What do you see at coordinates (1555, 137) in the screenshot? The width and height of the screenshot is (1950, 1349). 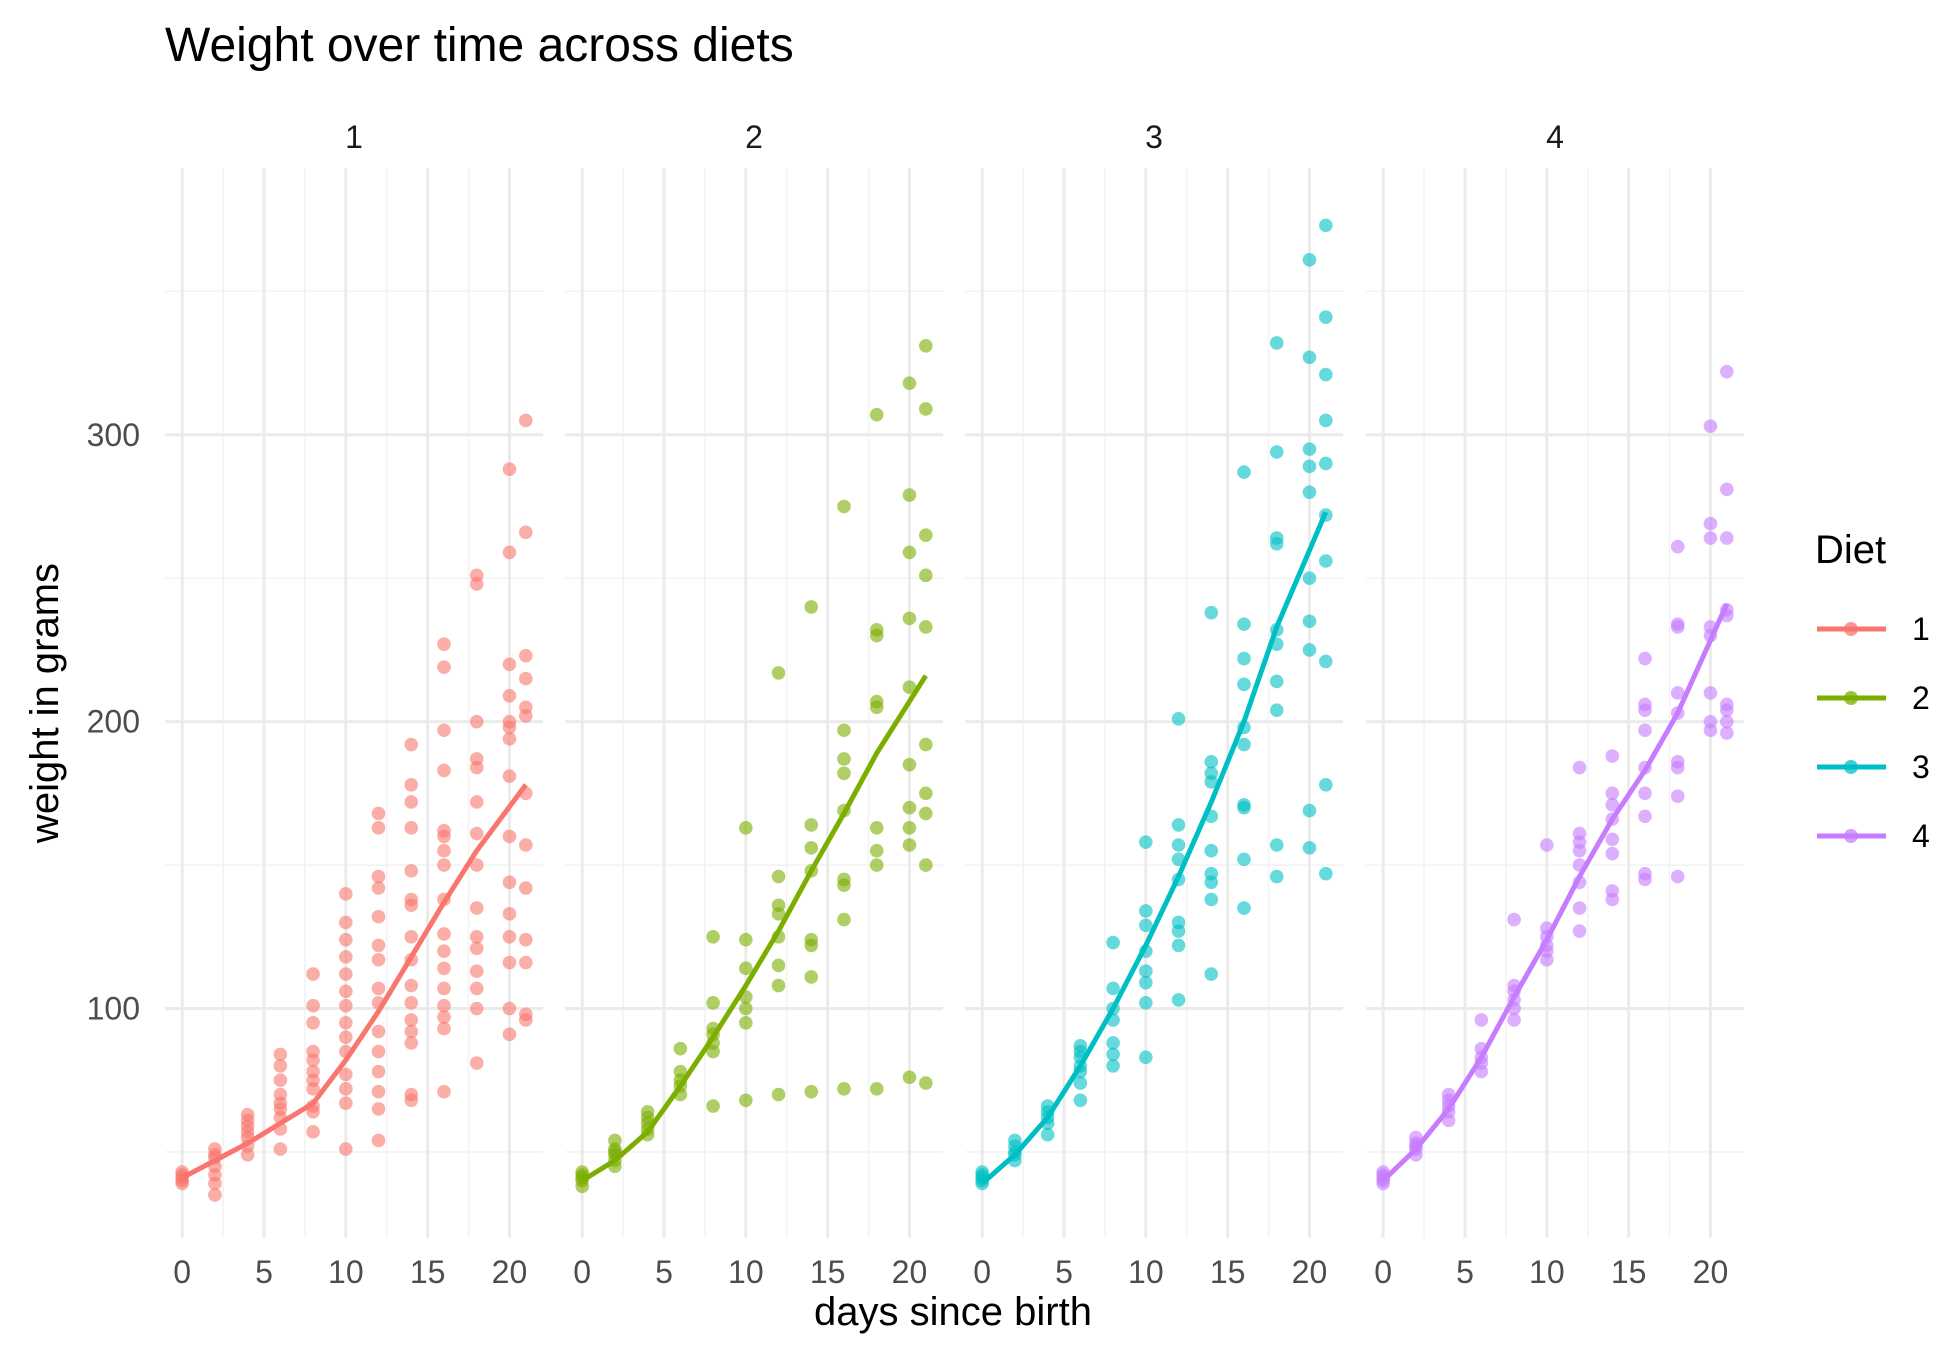 I see `facet-strip-label: 4` at bounding box center [1555, 137].